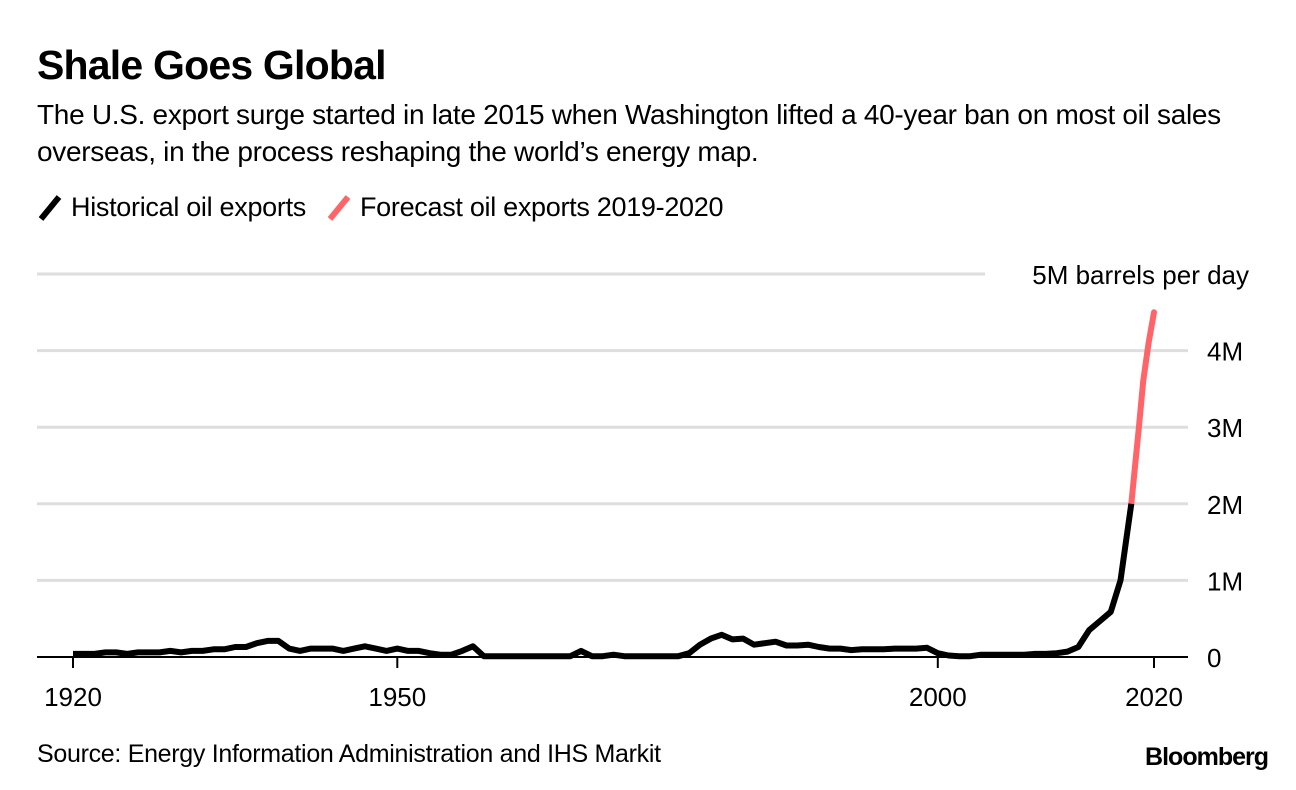 The image size is (1296, 790). I want to click on y-tick-label: 3M, so click(1225, 428).